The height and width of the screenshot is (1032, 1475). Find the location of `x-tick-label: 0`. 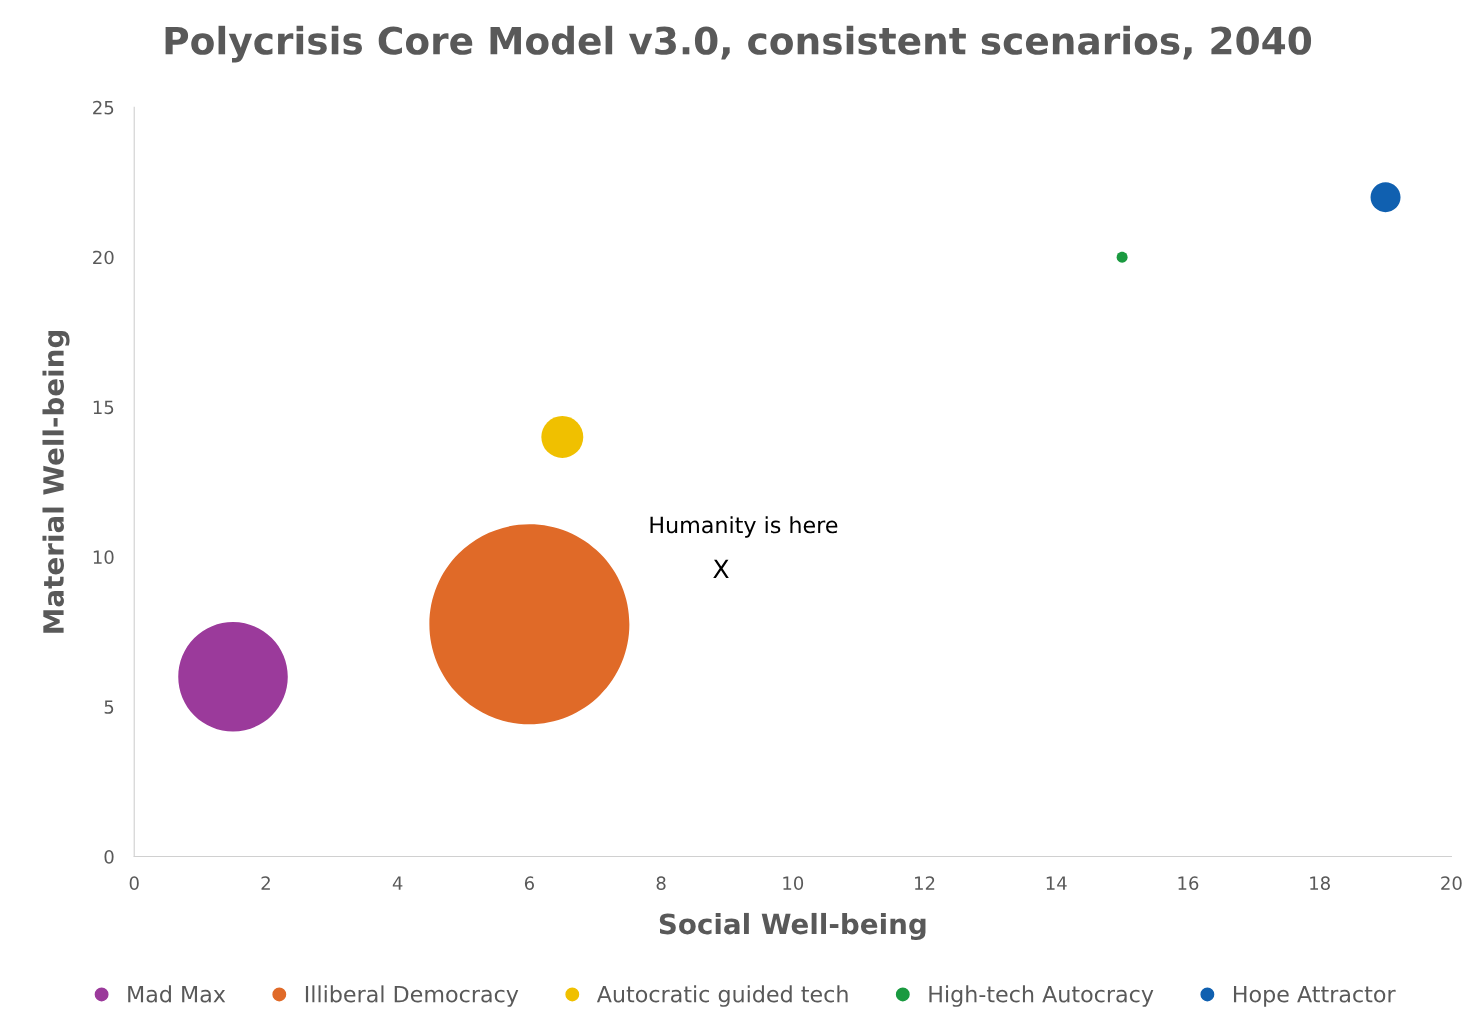

x-tick-label: 0 is located at coordinates (134, 883).